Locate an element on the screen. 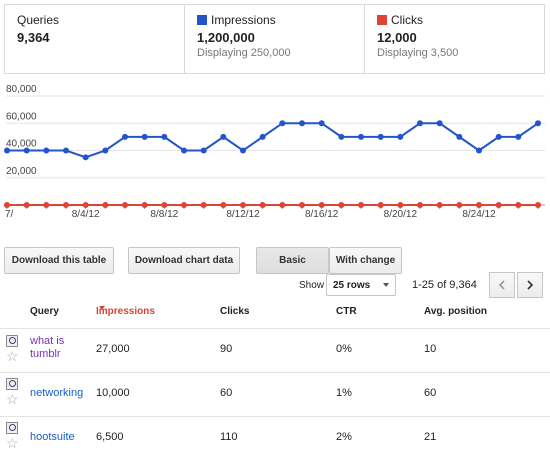 The width and height of the screenshot is (550, 465). with-change-view-button: With change is located at coordinates (365, 260).